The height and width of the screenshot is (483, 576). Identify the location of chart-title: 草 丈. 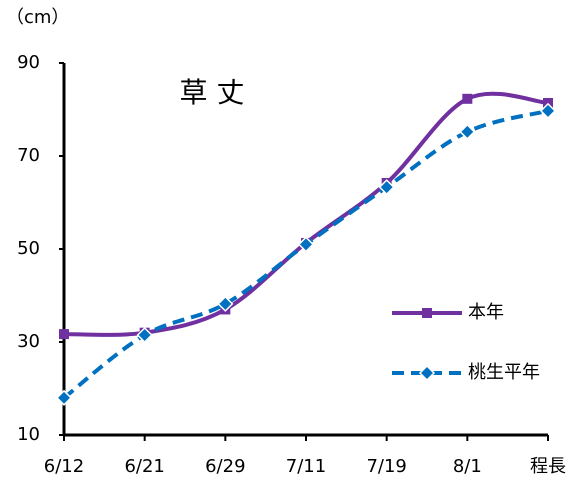
(212, 92).